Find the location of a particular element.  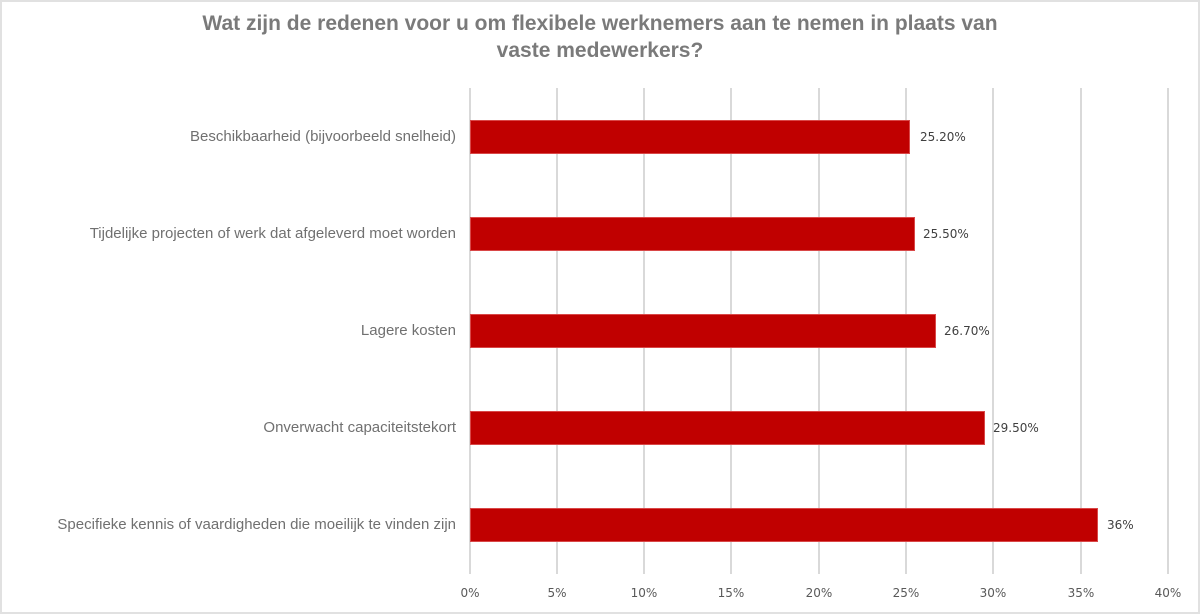

x-tick: 20% is located at coordinates (819, 593).